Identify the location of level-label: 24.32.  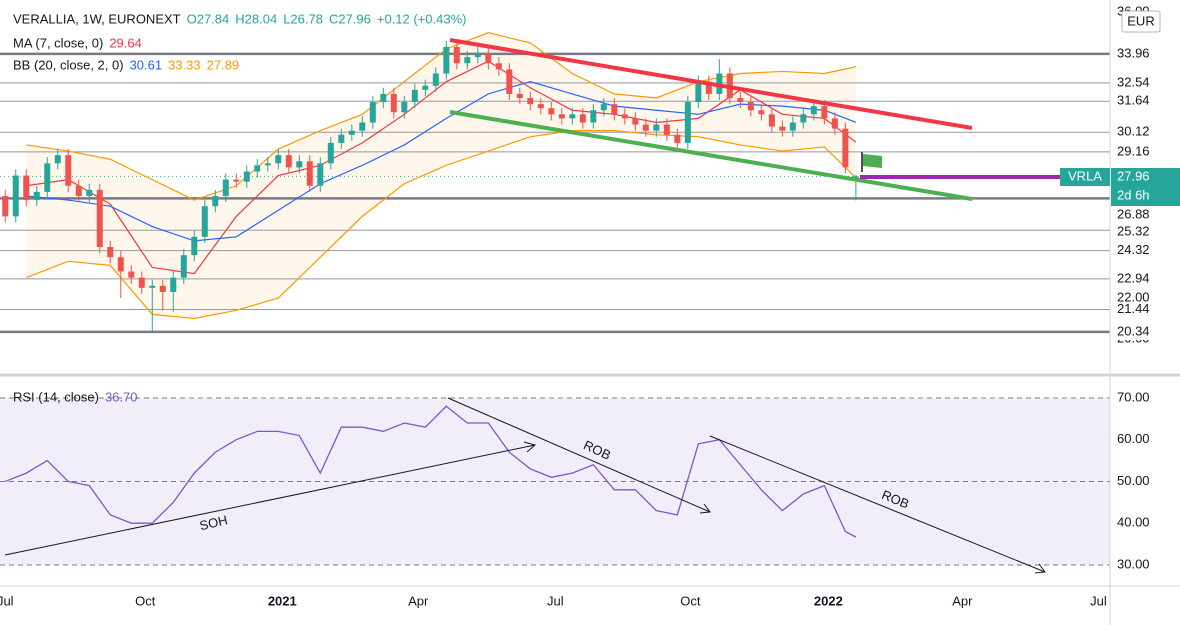
(1133, 249).